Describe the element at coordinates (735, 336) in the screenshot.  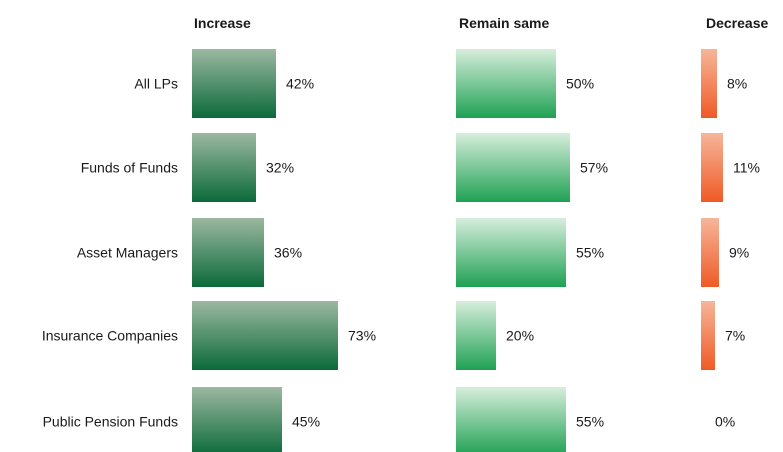
I see `value-label-decrease-insurance-companies: 7%` at that location.